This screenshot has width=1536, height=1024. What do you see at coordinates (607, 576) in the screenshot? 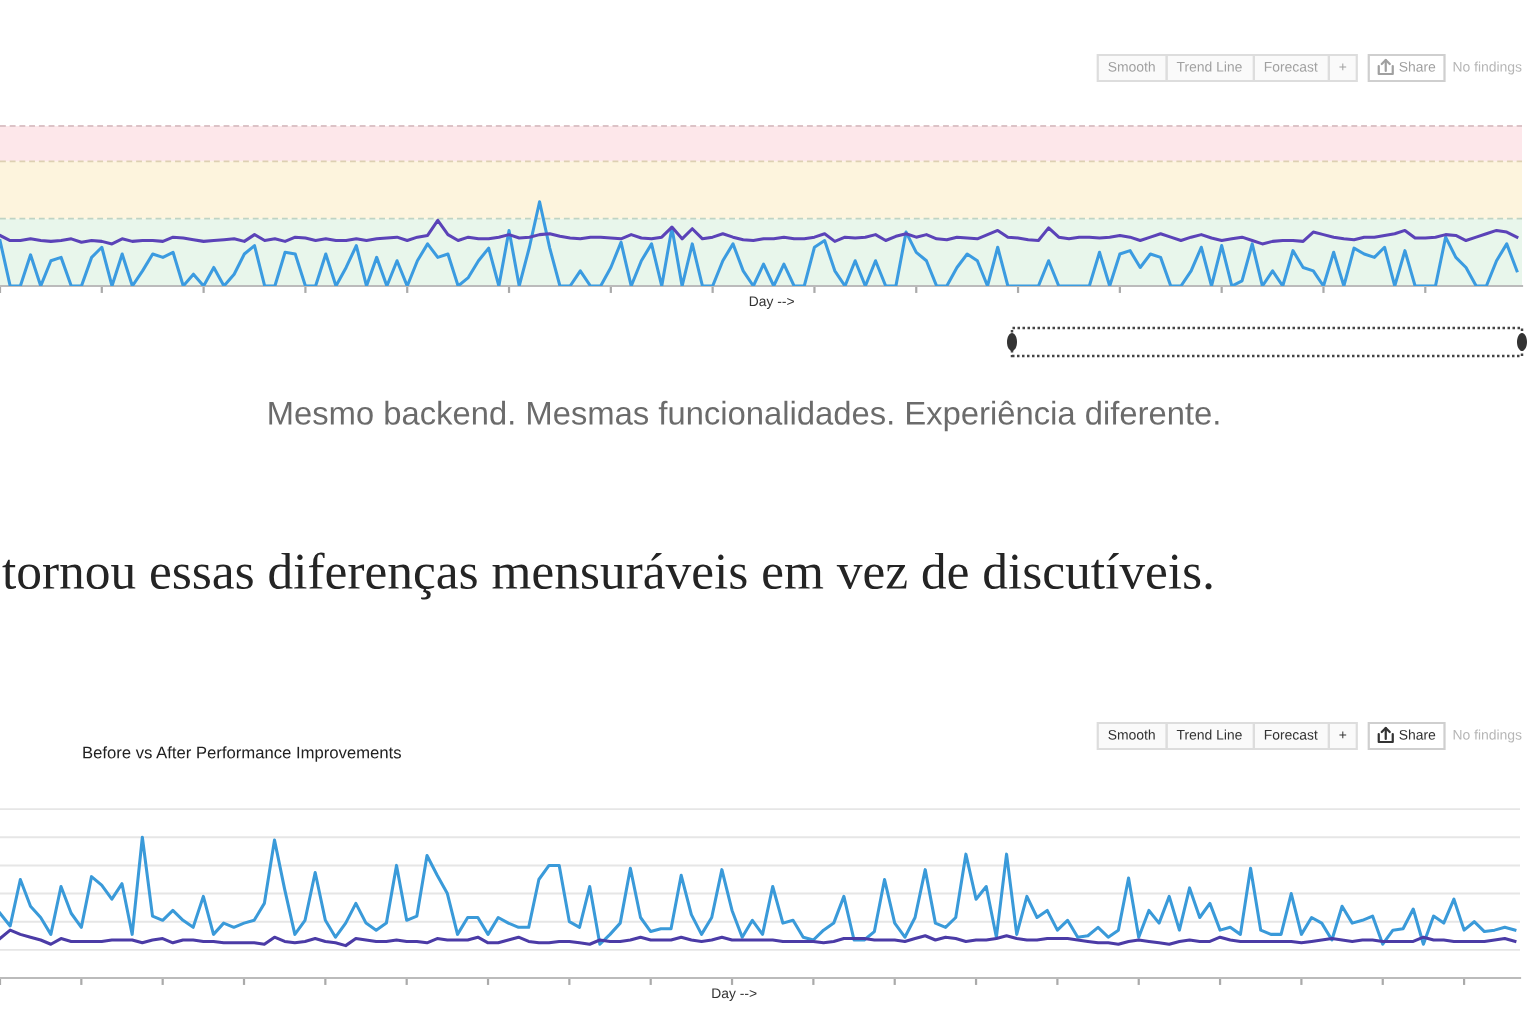
I see `text: tornou essas diferenças mensuráveis em vez de discutíveis.` at bounding box center [607, 576].